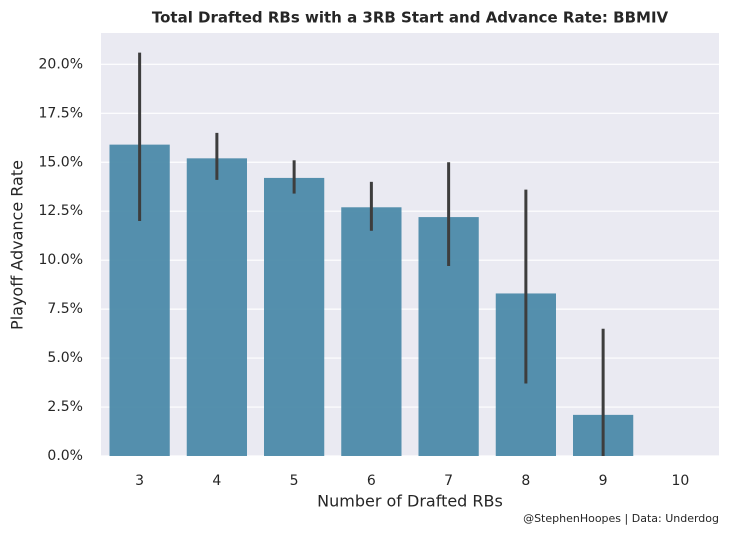 The width and height of the screenshot is (729, 538). Describe the element at coordinates (294, 481) in the screenshot. I see `x-tick-label: 5` at that location.